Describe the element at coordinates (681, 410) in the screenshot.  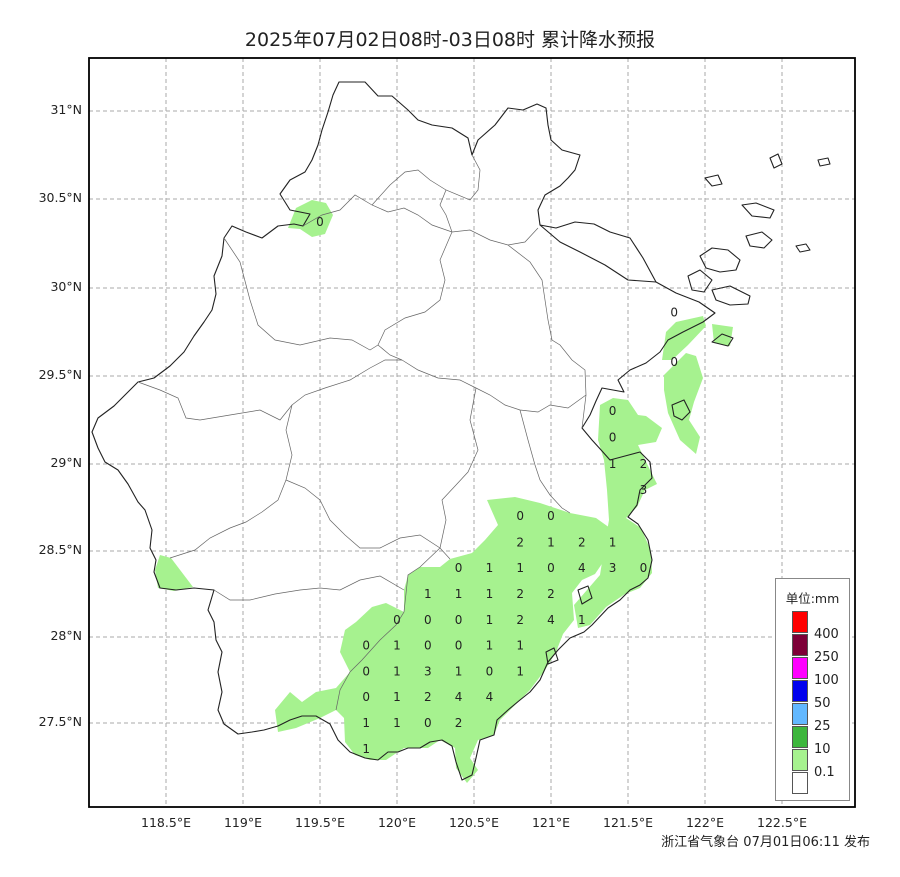
I see `island-xiangshan` at that location.